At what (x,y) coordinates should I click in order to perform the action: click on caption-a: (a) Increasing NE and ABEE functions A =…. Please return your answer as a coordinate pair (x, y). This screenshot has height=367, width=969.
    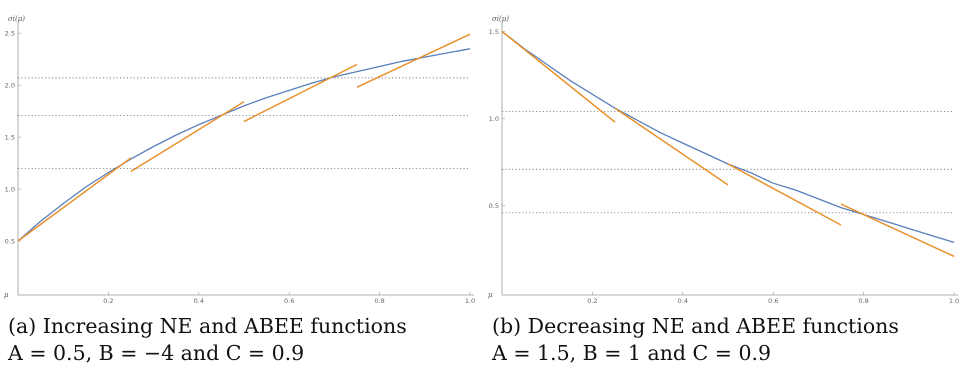
    Looking at the image, I should click on (207, 340).